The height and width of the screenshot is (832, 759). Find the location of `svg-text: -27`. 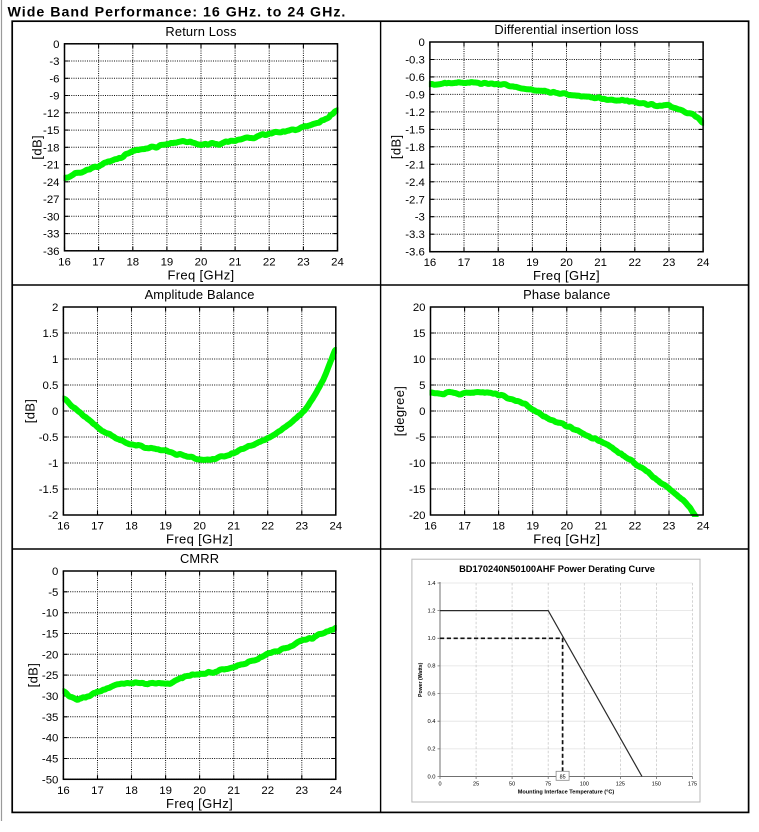

svg-text: -27 is located at coordinates (51, 200).